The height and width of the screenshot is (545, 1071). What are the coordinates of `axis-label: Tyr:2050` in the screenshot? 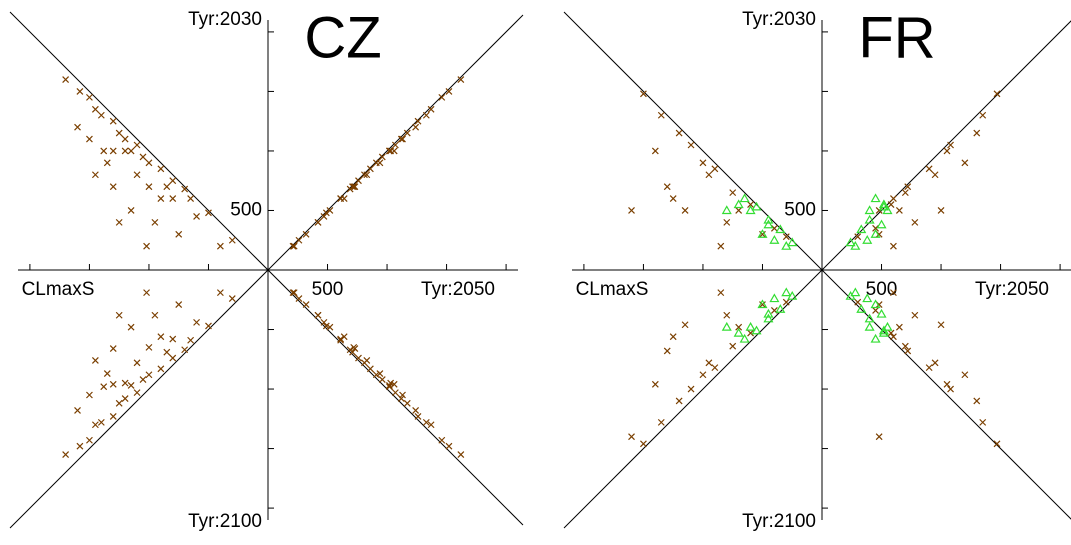 It's located at (458, 289).